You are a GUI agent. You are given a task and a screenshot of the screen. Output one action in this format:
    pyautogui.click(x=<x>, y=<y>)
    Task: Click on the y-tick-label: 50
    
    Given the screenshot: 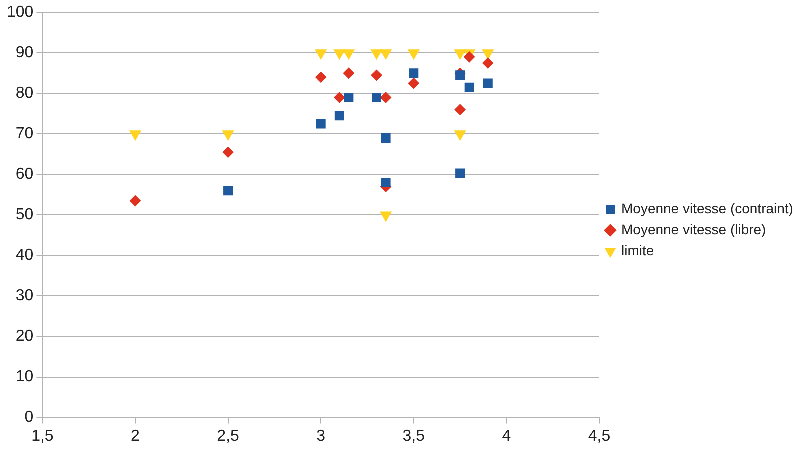 What is the action you would take?
    pyautogui.click(x=25, y=215)
    